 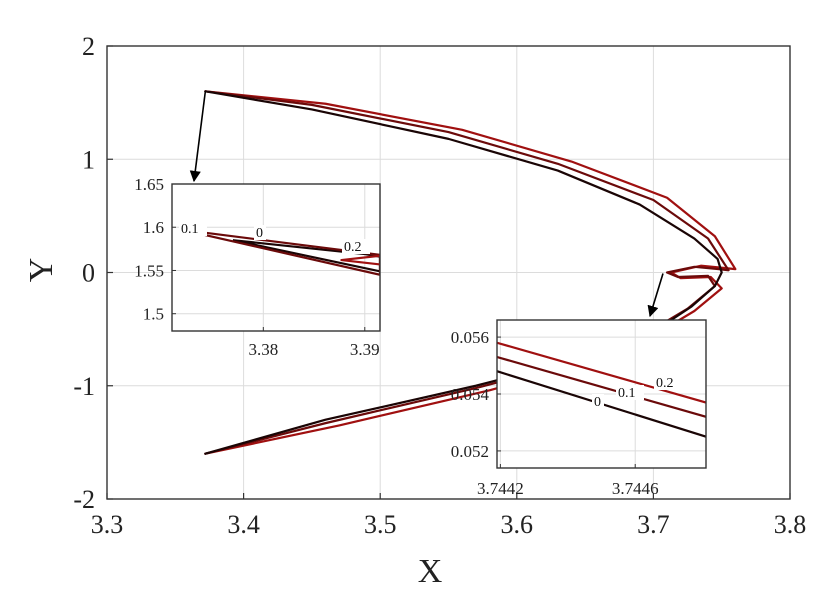 What do you see at coordinates (430, 571) in the screenshot?
I see `x-axis-title: X` at bounding box center [430, 571].